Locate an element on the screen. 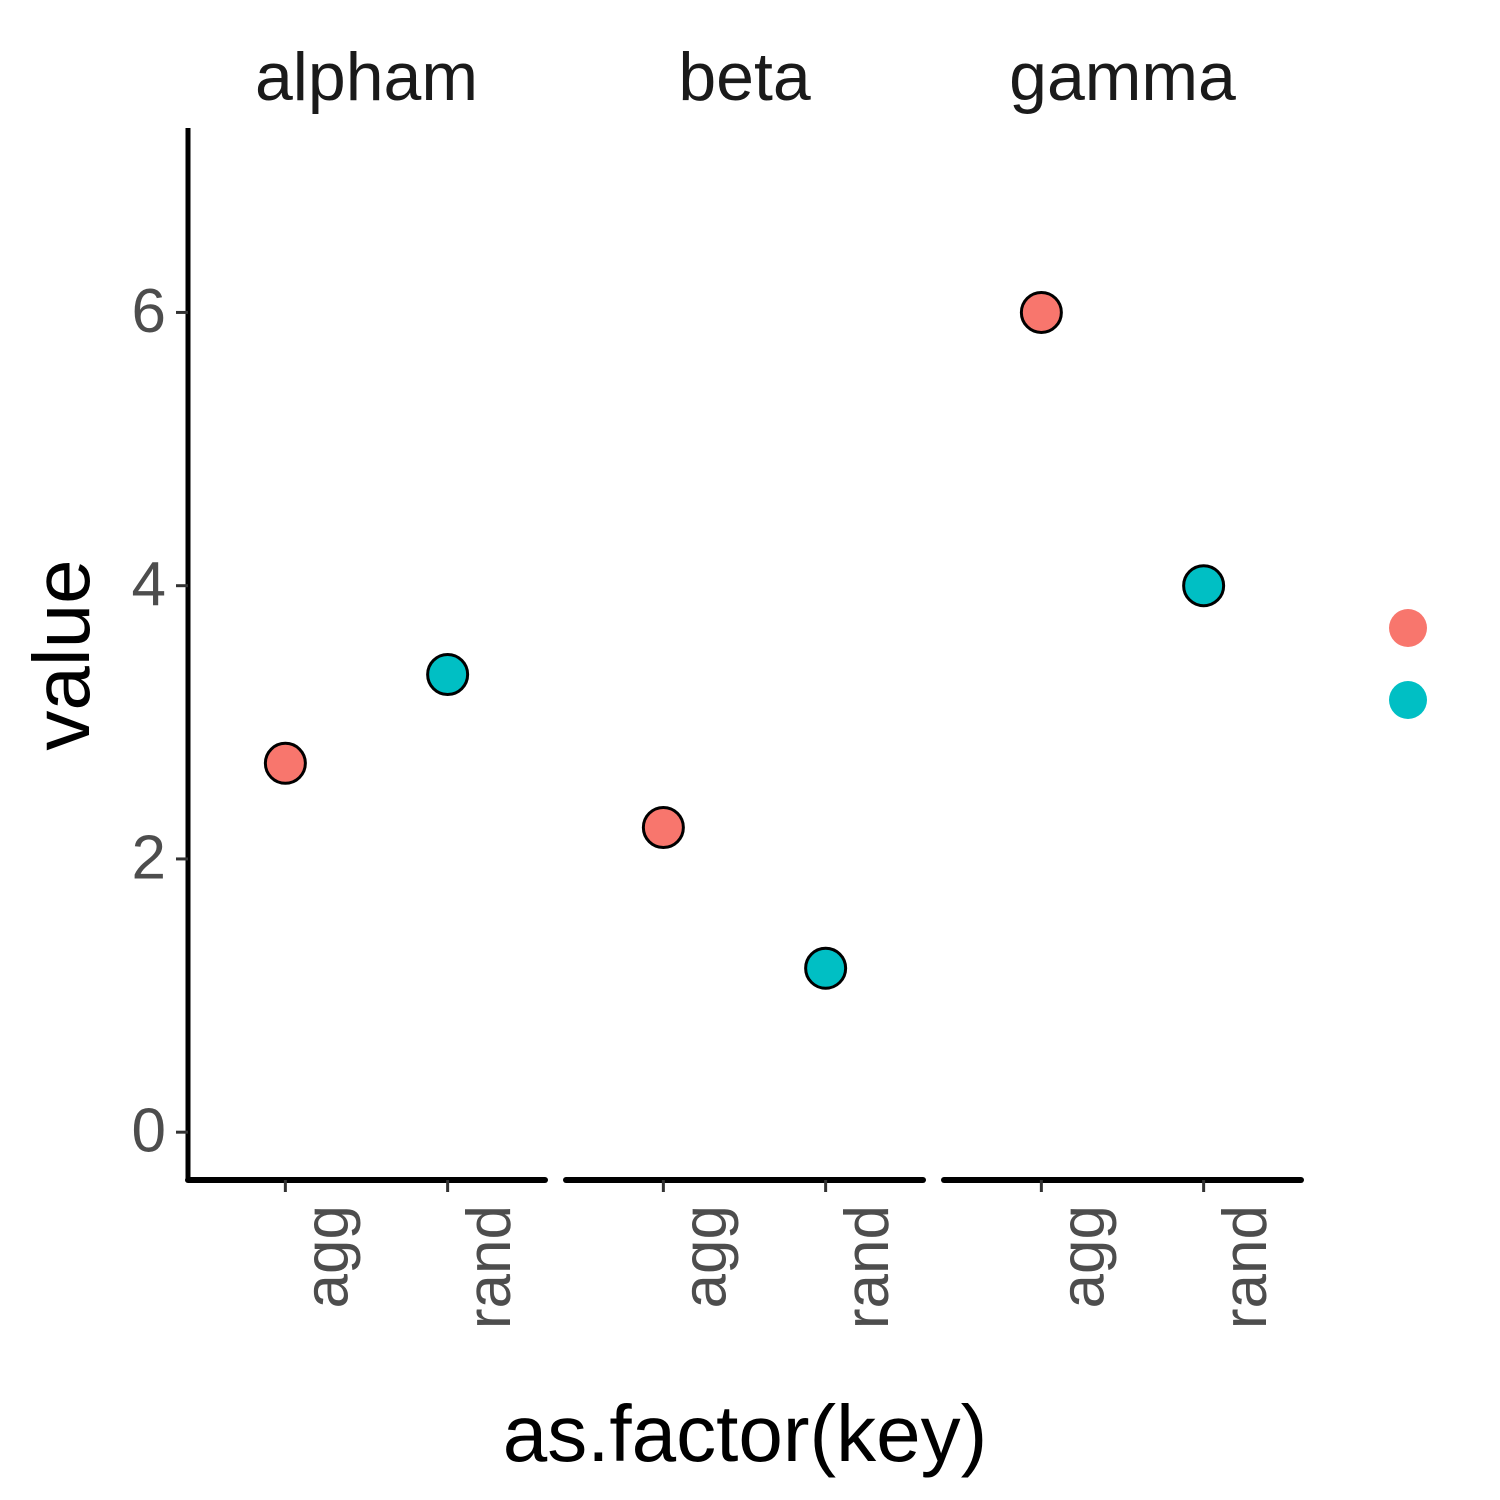 The image size is (1500, 1500). facet-title: gamma is located at coordinates (1122, 77).